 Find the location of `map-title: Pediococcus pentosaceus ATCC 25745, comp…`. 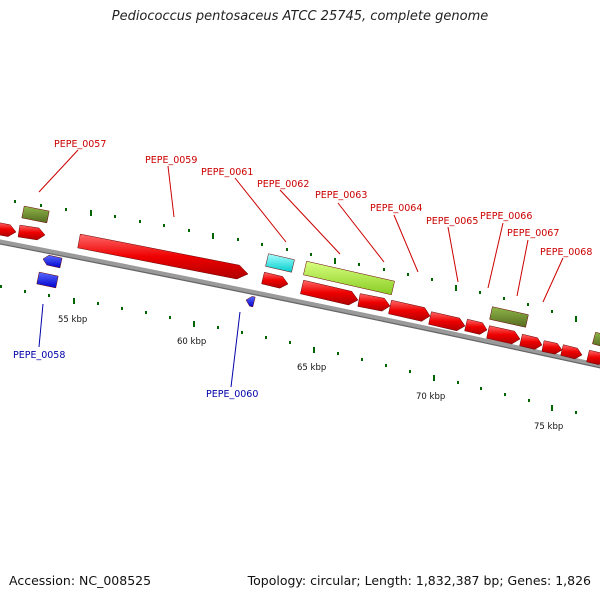

map-title: Pediococcus pentosaceus ATCC 25745, comp… is located at coordinates (300, 16).